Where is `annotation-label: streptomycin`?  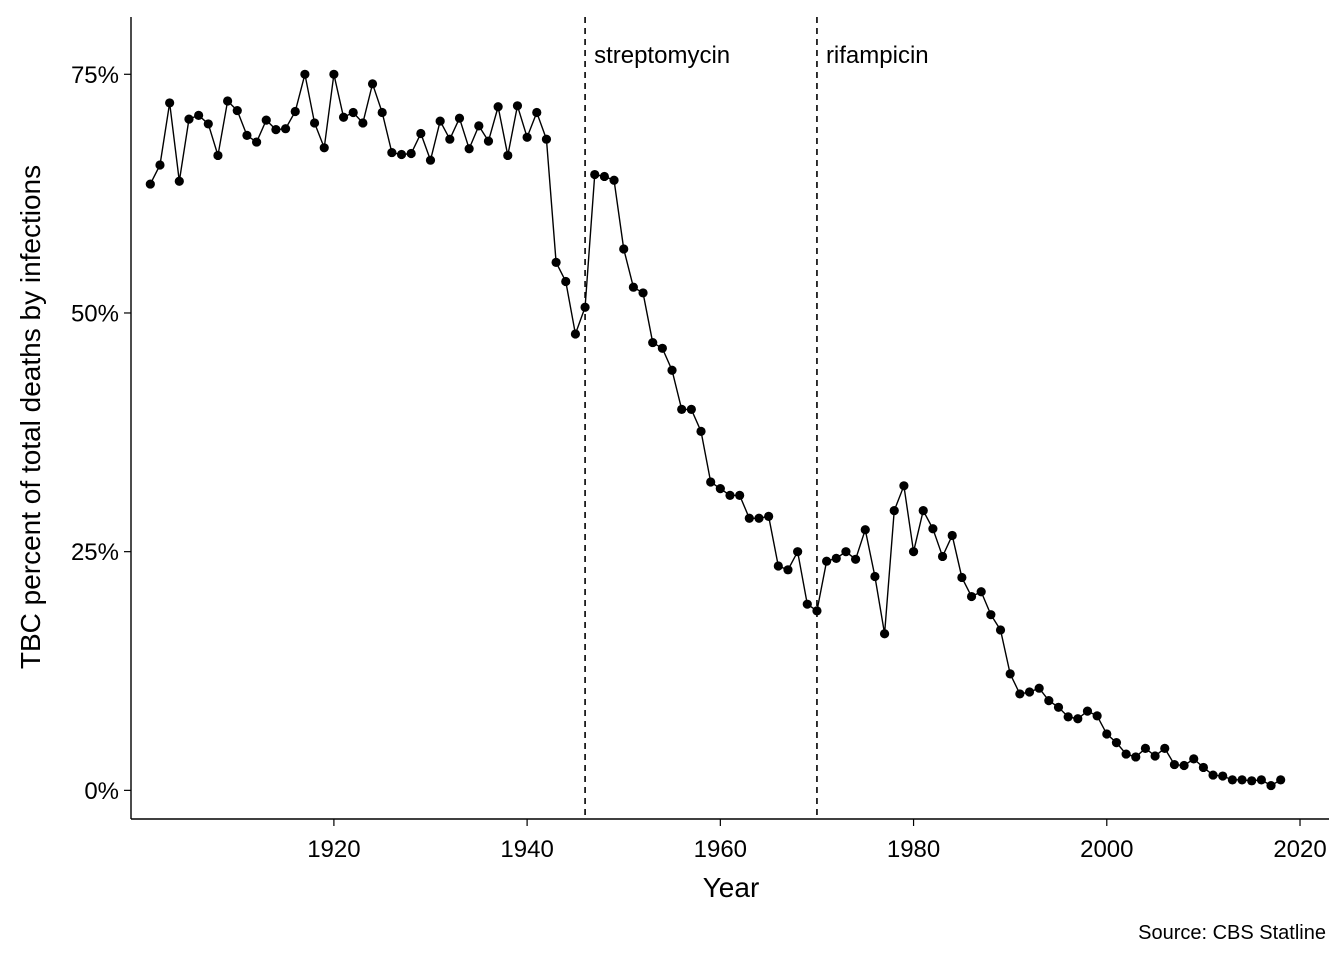
annotation-label: streptomycin is located at coordinates (662, 55).